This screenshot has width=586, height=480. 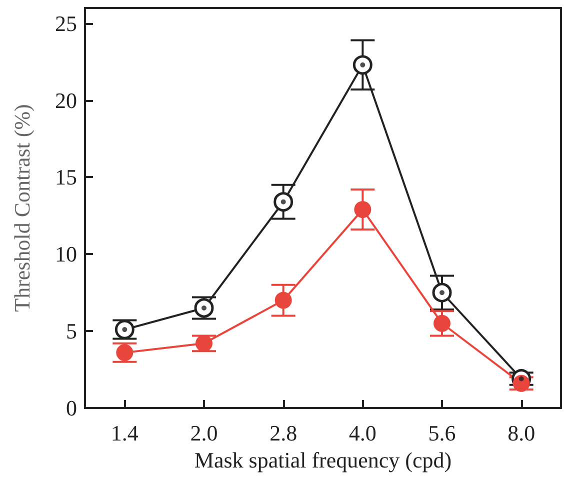 What do you see at coordinates (22, 208) in the screenshot?
I see `y-axis-title: Threshold Contrast (%)` at bounding box center [22, 208].